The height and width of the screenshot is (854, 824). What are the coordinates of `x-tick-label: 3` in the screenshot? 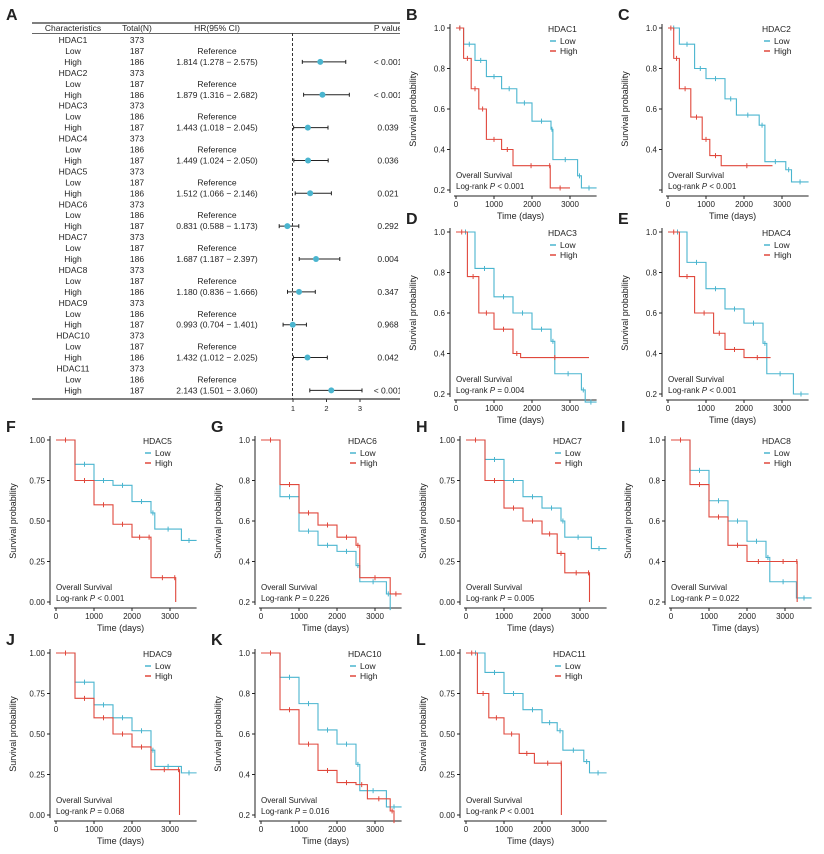 It's located at (360, 408).